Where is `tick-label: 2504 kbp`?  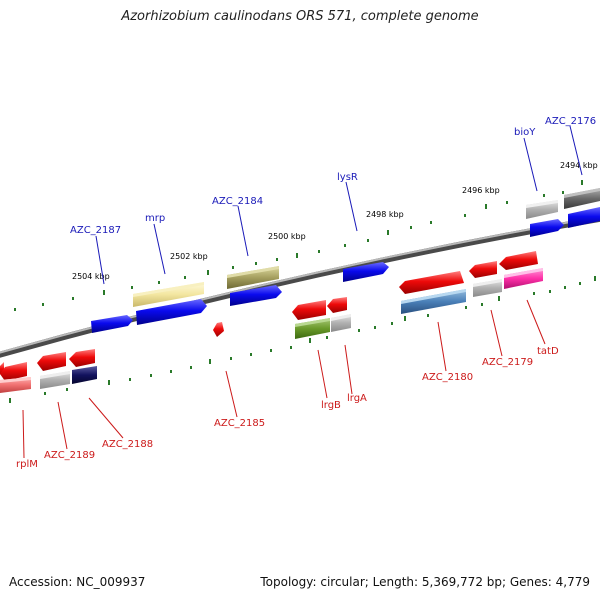 tick-label: 2504 kbp is located at coordinates (91, 276).